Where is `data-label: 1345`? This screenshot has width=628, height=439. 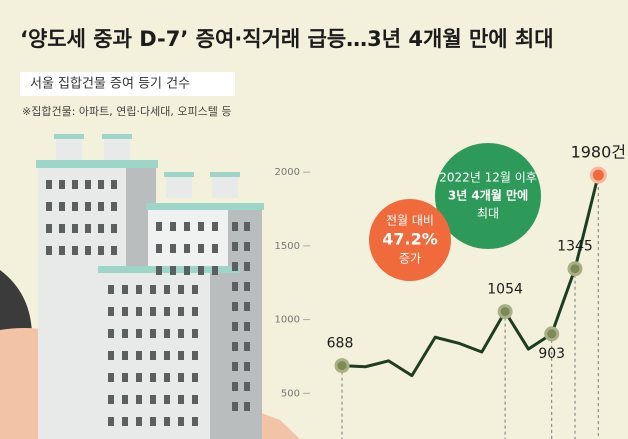 data-label: 1345 is located at coordinates (575, 247).